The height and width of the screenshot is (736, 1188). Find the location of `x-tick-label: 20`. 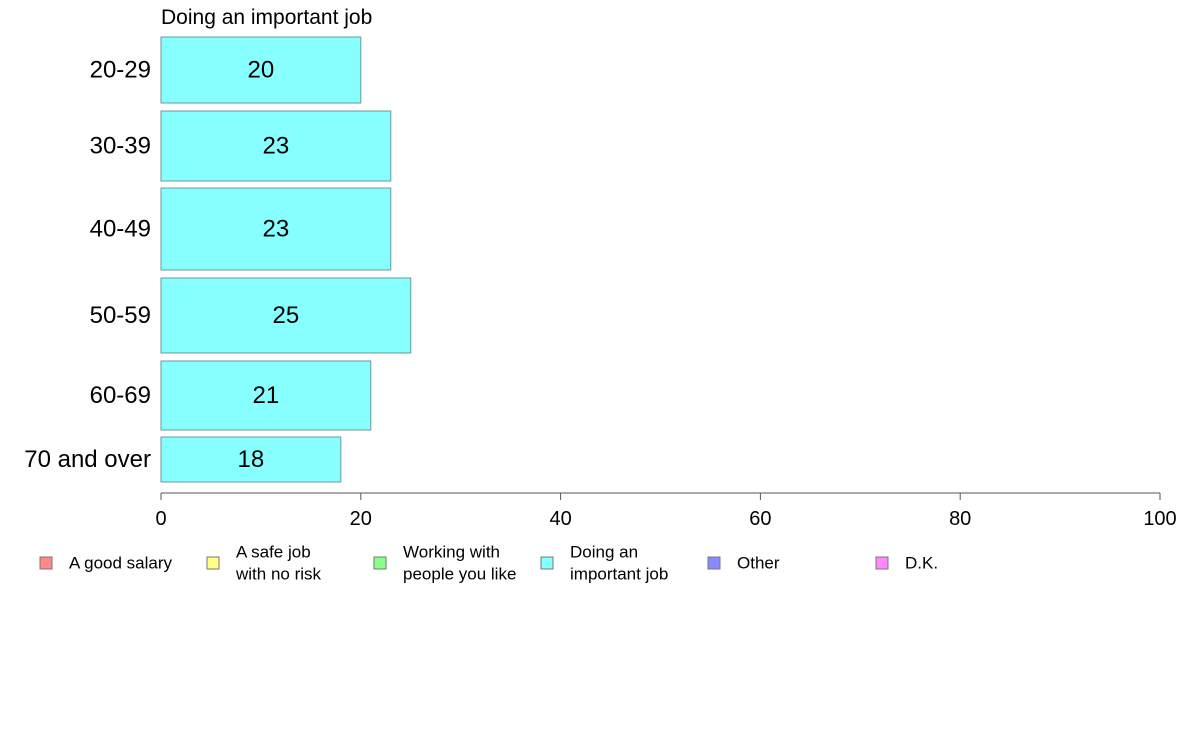

x-tick-label: 20 is located at coordinates (361, 519).